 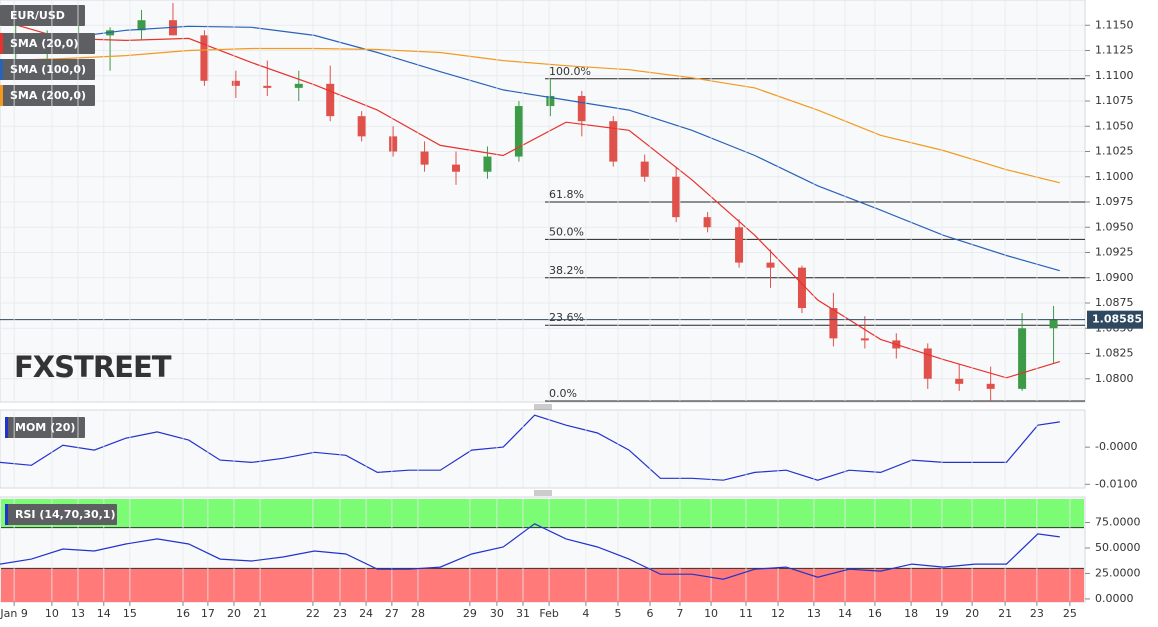 I want to click on y-tick-label: 1.1075, so click(x=1114, y=100).